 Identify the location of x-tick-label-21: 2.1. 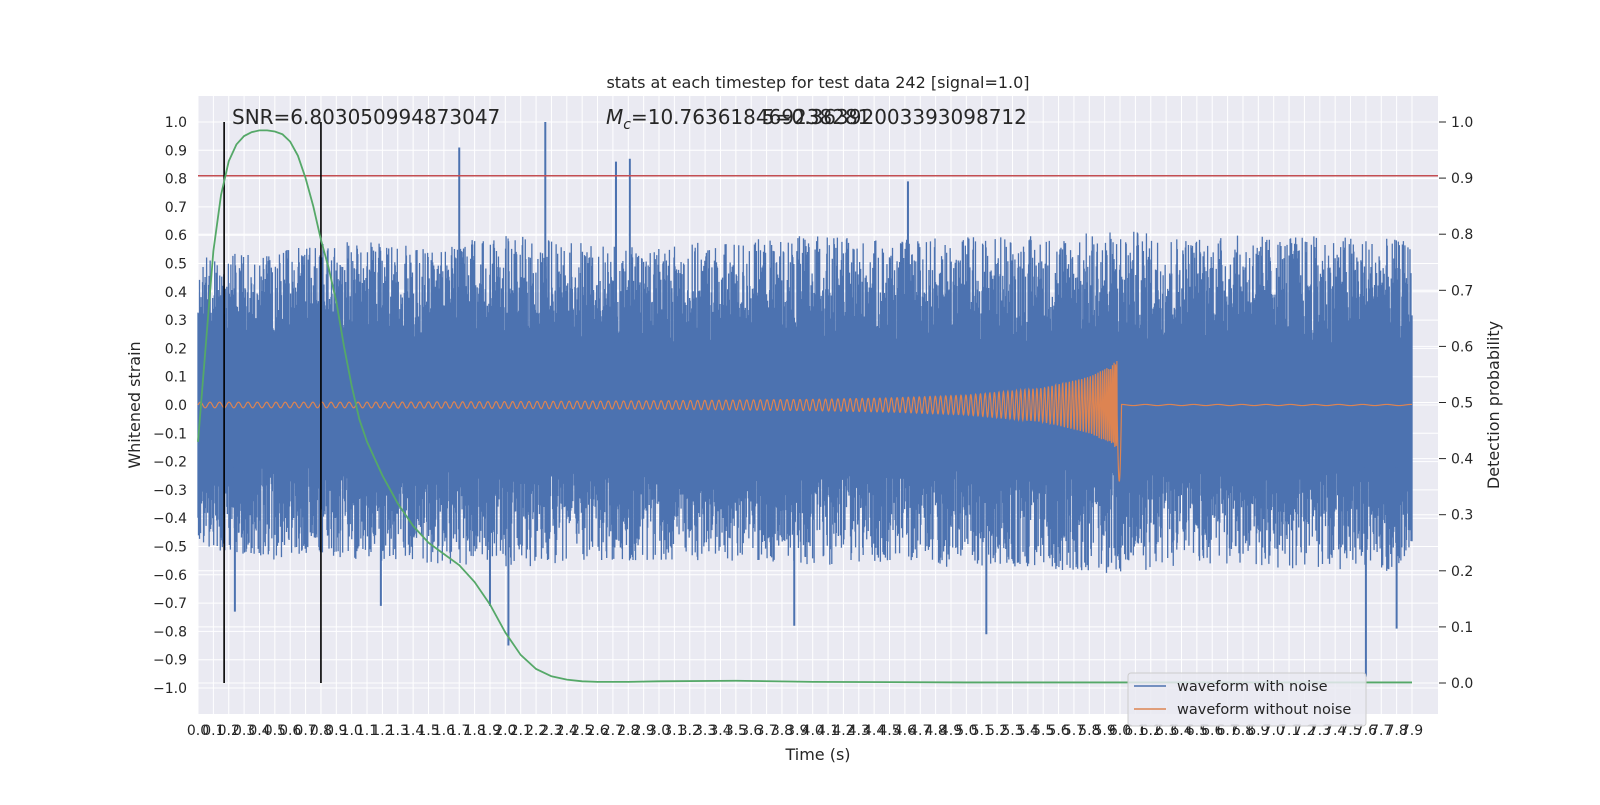
(521, 731).